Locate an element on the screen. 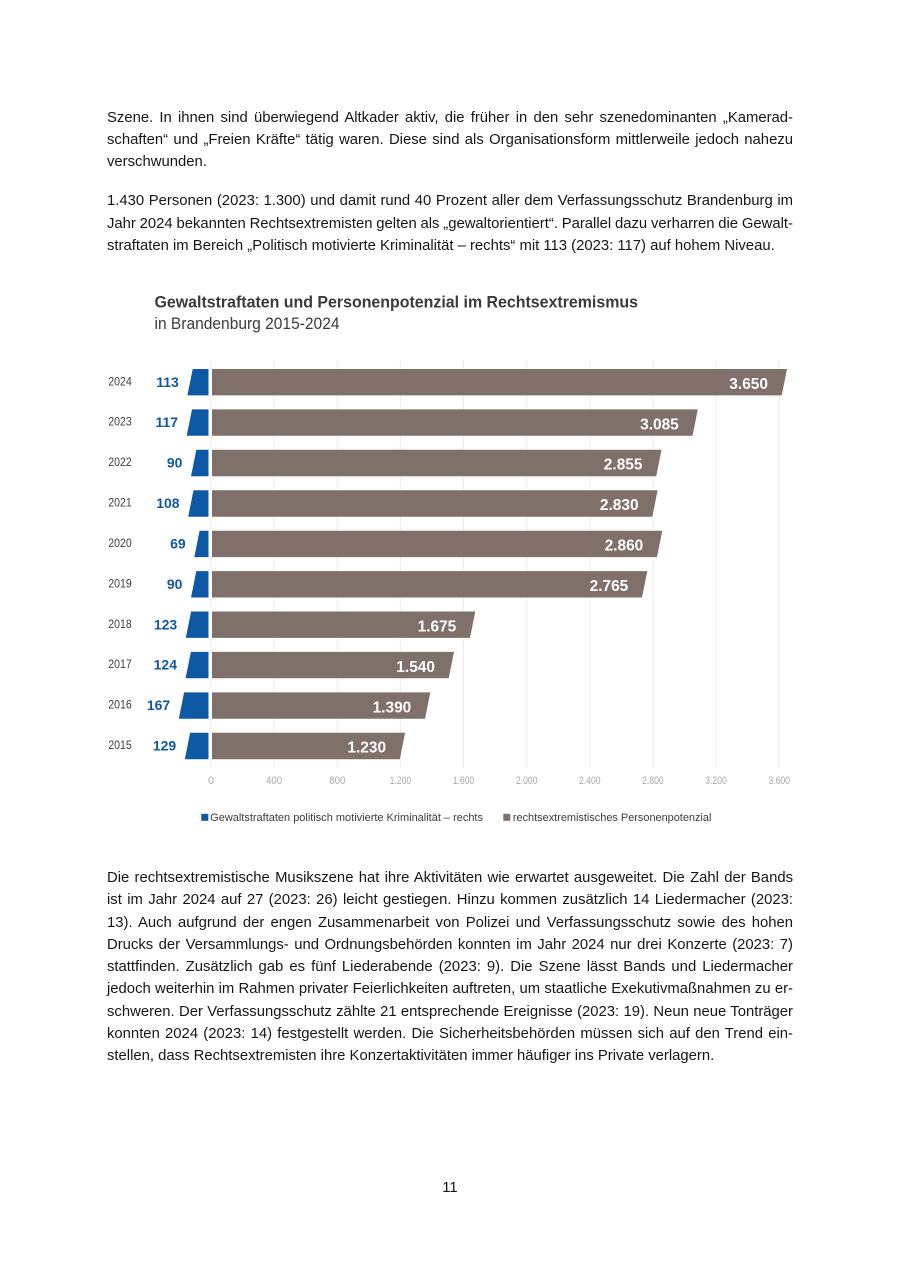 The height and width of the screenshot is (1272, 900). svg-text: 2.800 is located at coordinates (653, 781).